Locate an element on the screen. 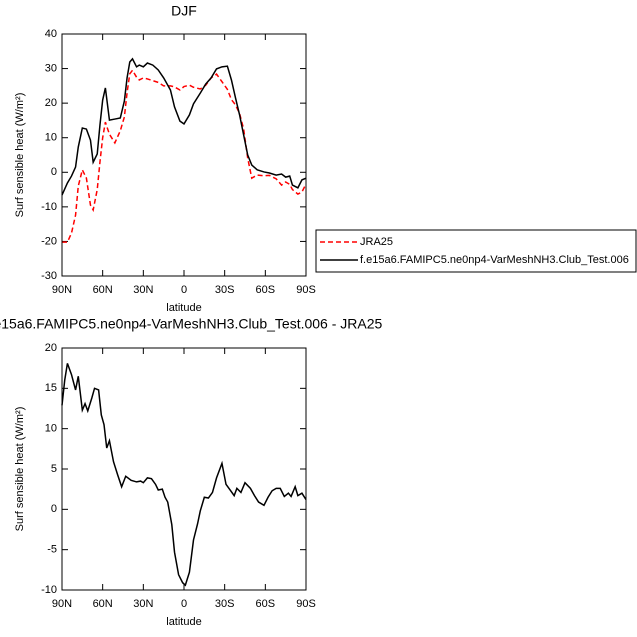  legend-box is located at coordinates (476, 251).